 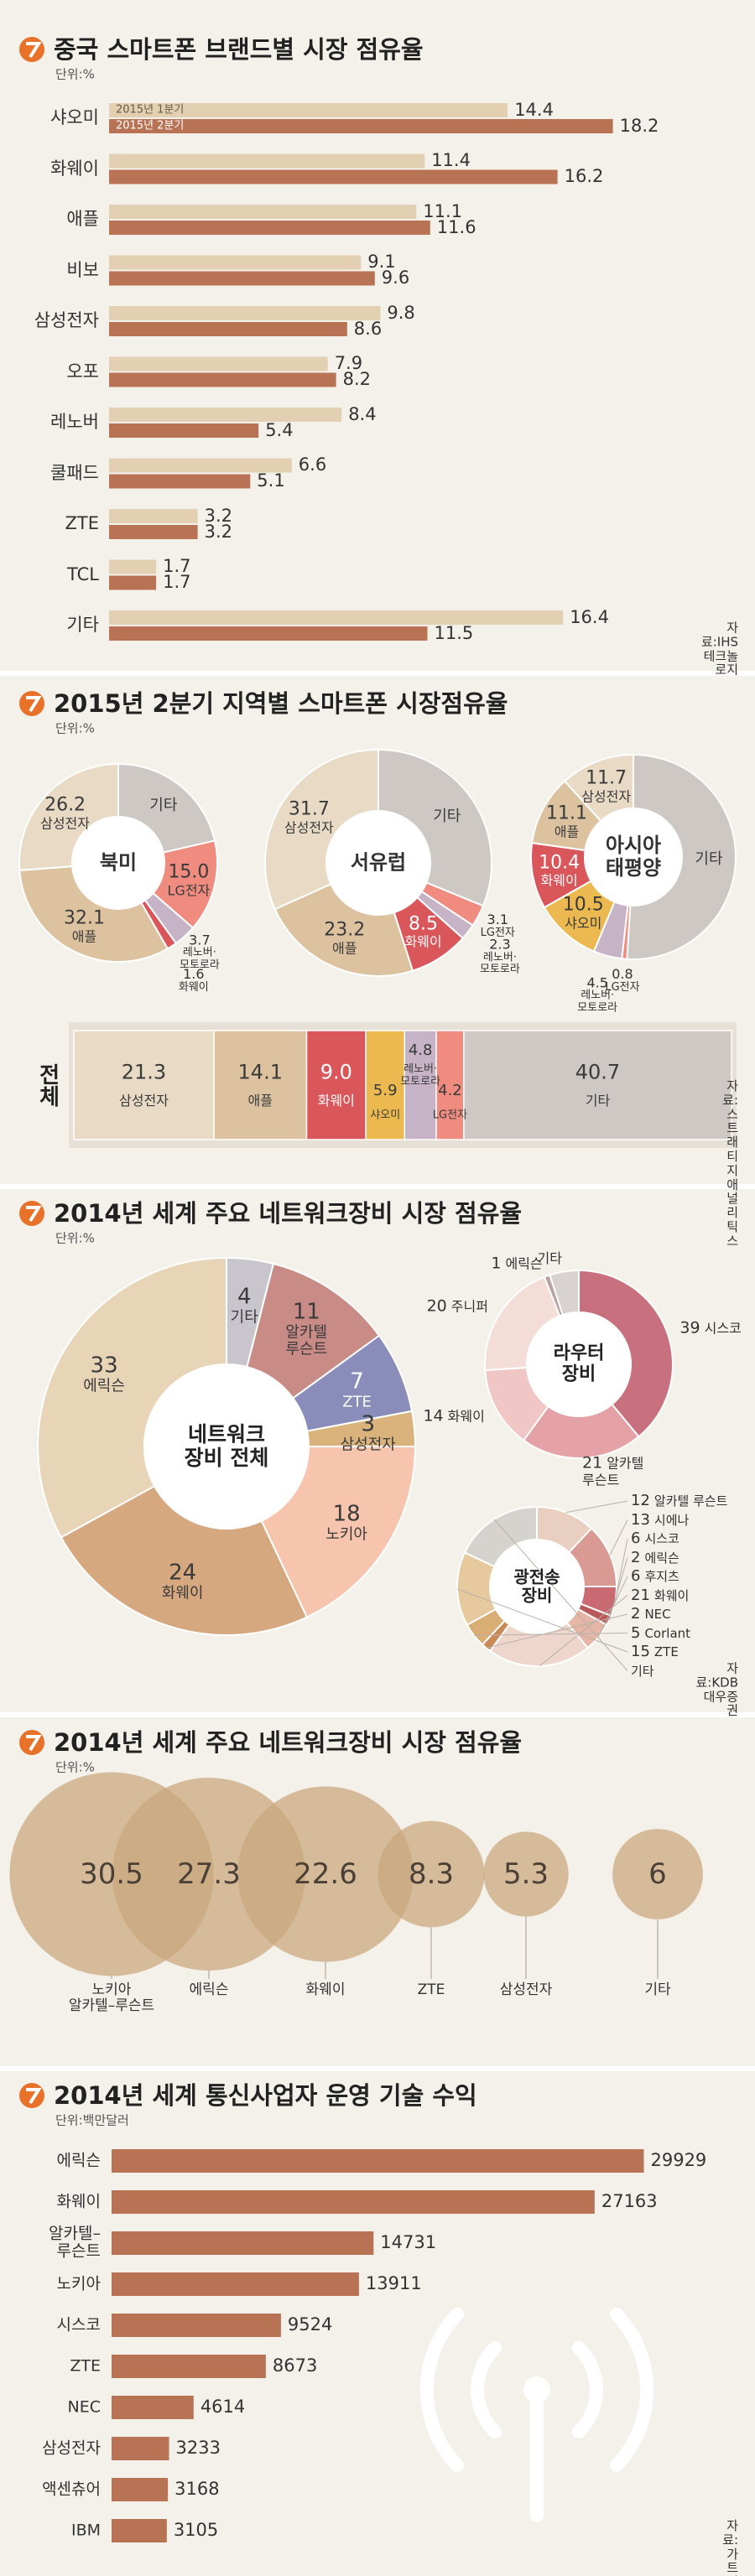 I want to click on donut-center-label: 아시아 태평양, so click(x=634, y=857).